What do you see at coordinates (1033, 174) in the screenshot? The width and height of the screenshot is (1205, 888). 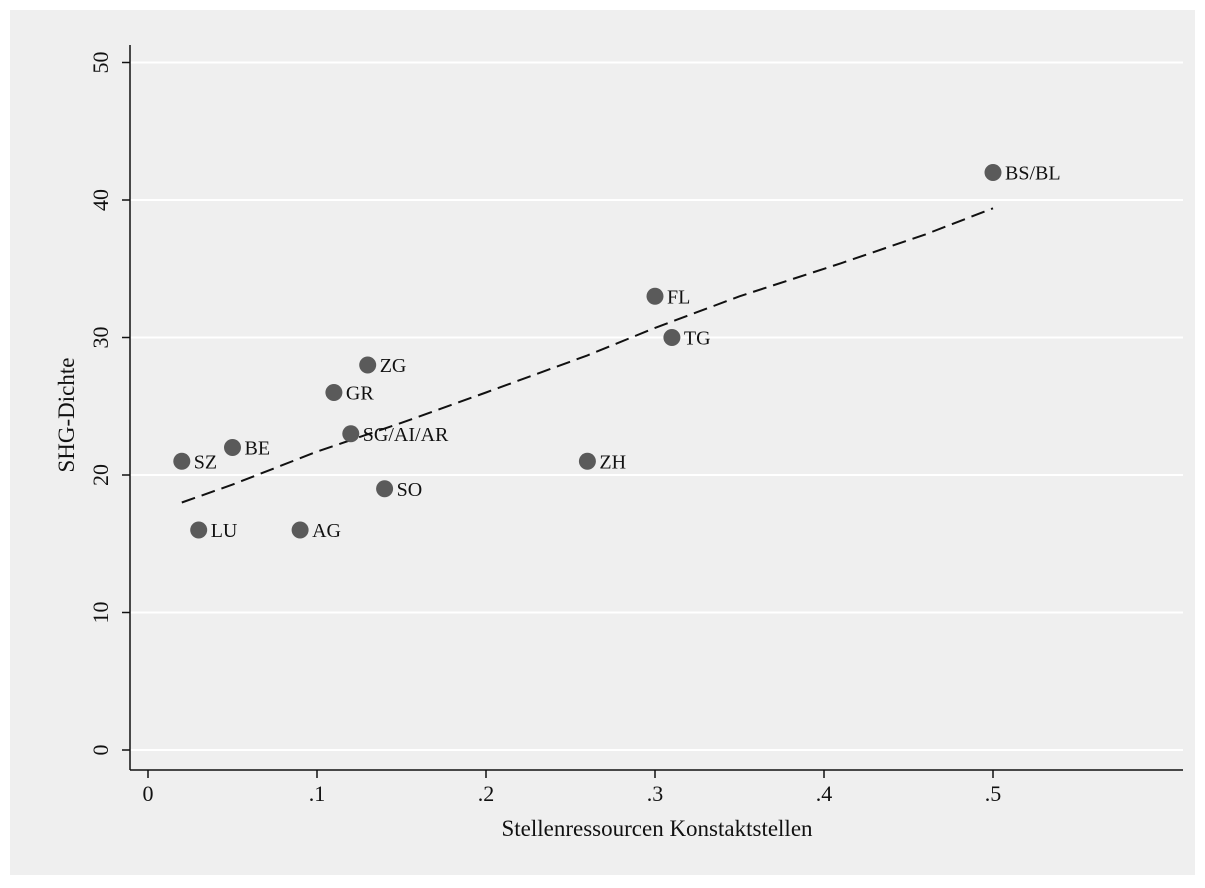 I see `data-point-label: BS/BL` at bounding box center [1033, 174].